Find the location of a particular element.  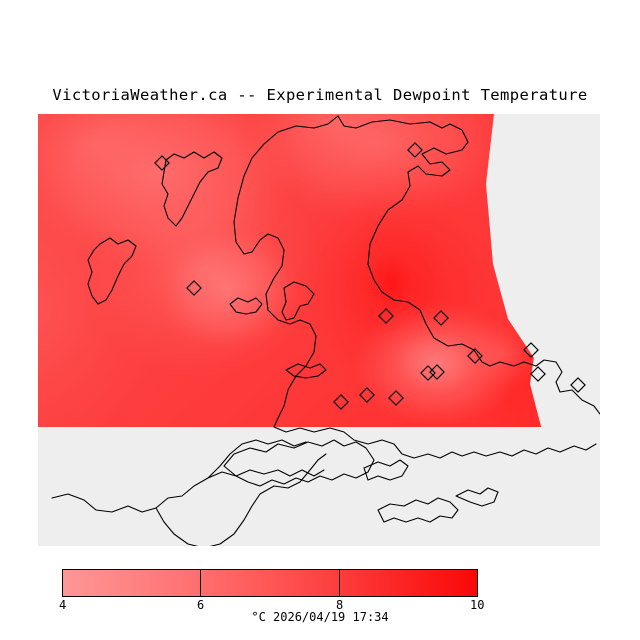

colorbar-units-and-timestamp: °C 2026/04/19 17:34 is located at coordinates (320, 617).